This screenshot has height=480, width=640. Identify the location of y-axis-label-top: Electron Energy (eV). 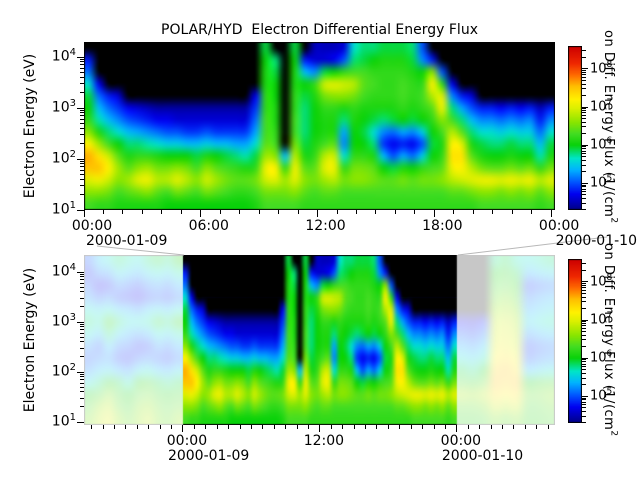
(30, 126).